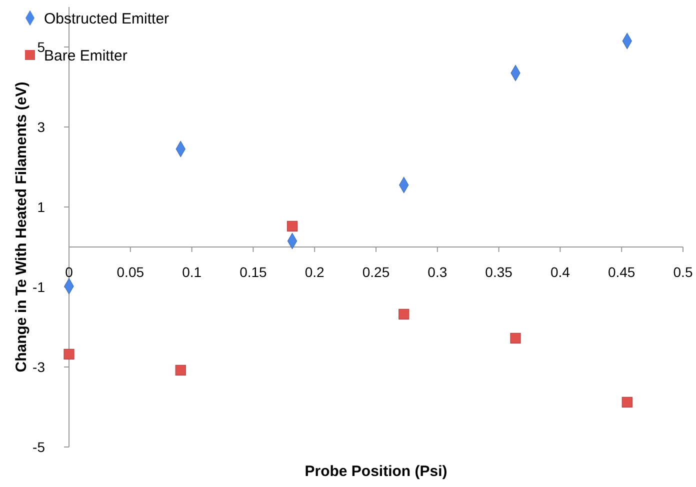 This screenshot has height=487, width=696. I want to click on x-tick-label: 0.35, so click(499, 272).